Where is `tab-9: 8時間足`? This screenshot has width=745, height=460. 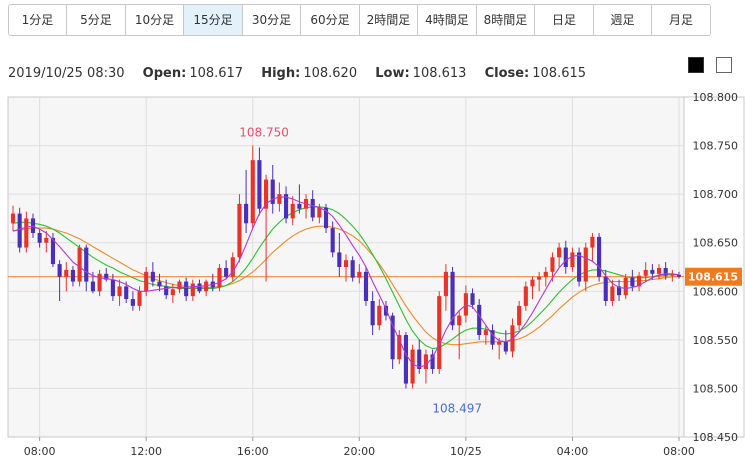
tab-9: 8時間足 is located at coordinates (506, 20).